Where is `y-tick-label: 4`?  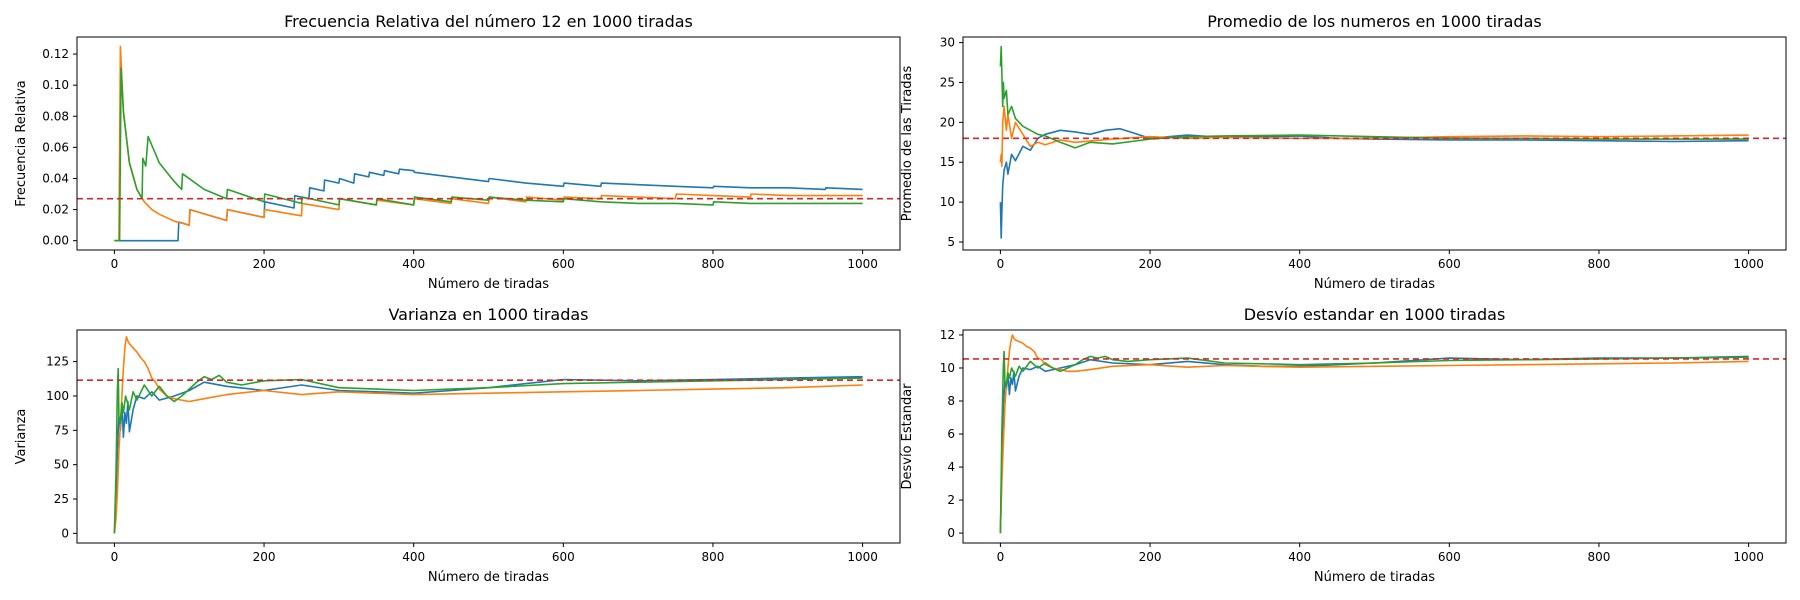 y-tick-label: 4 is located at coordinates (951, 467).